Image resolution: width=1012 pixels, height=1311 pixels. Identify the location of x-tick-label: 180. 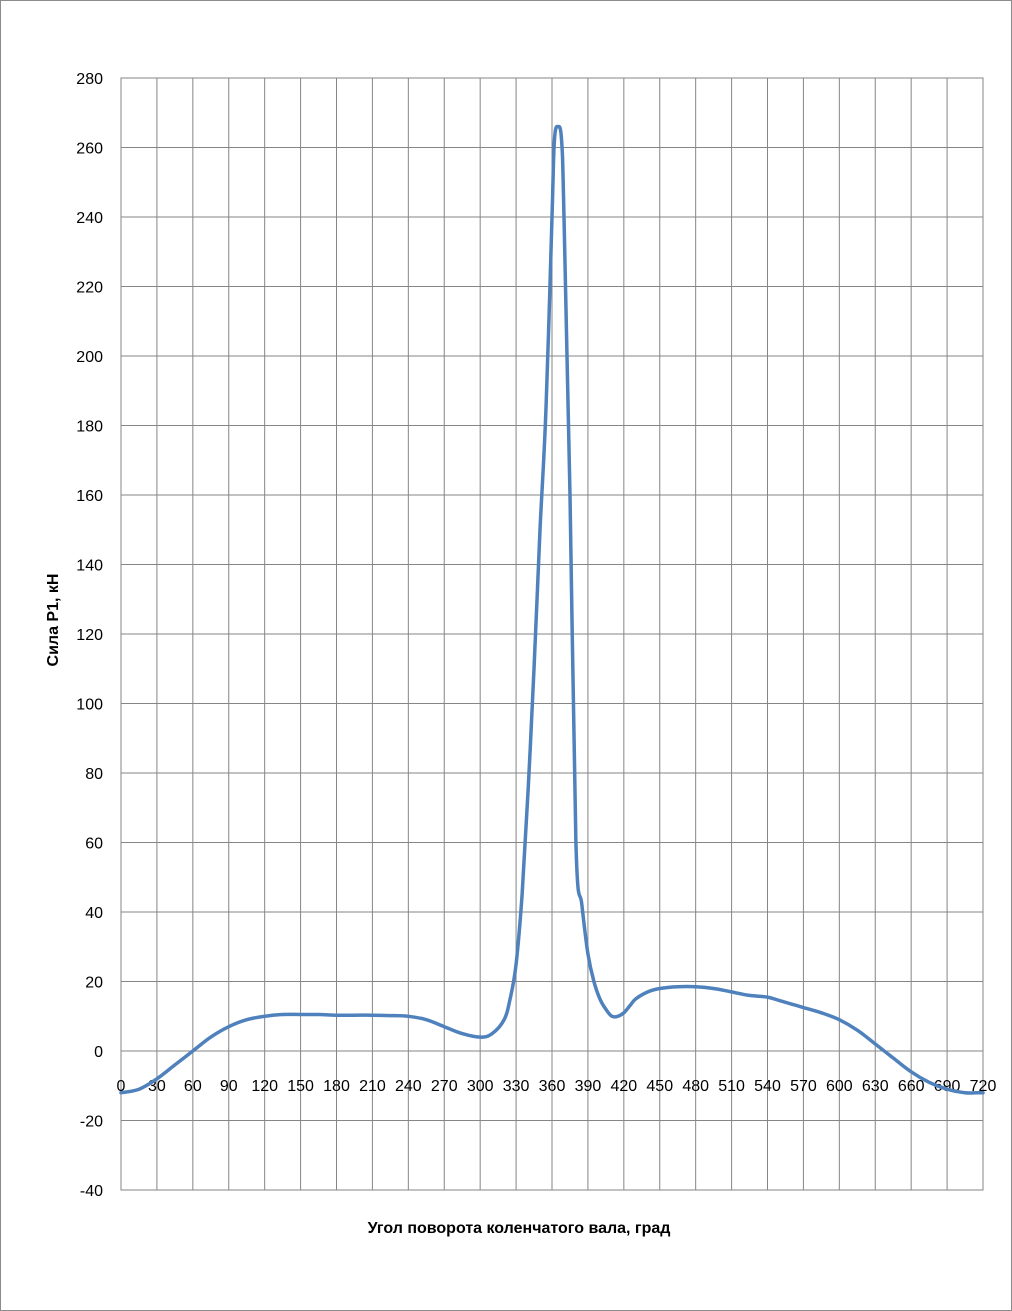
(336, 1086).